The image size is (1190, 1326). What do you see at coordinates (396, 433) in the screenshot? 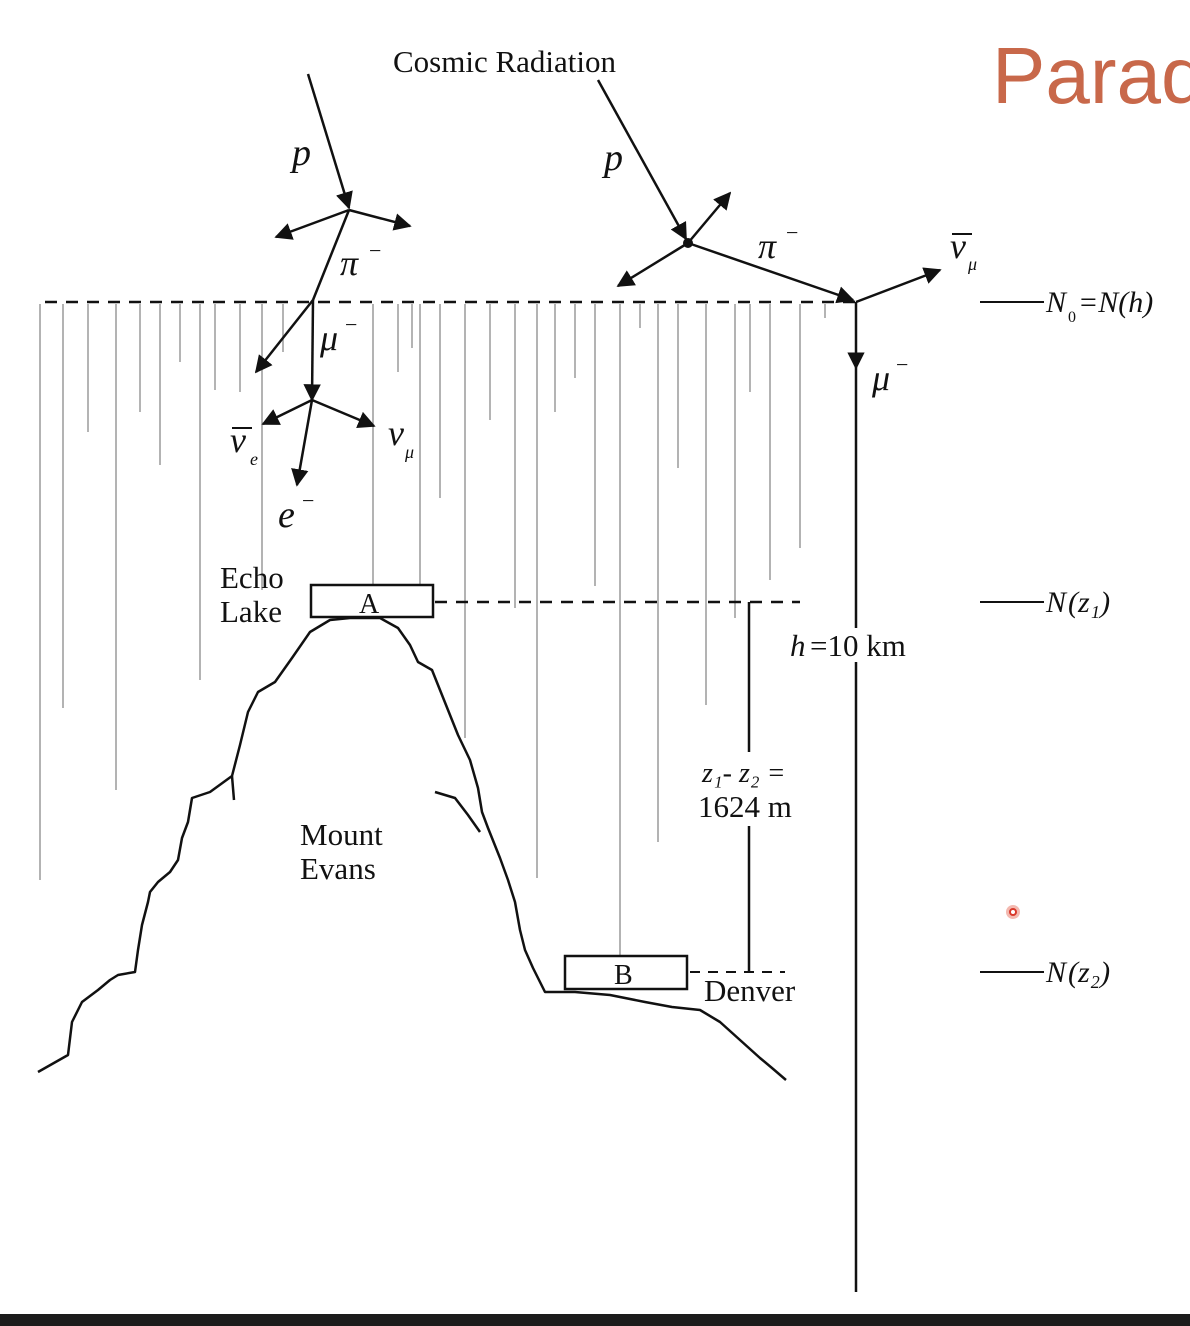
I see `neutrino-mu-label: ν` at bounding box center [396, 433].